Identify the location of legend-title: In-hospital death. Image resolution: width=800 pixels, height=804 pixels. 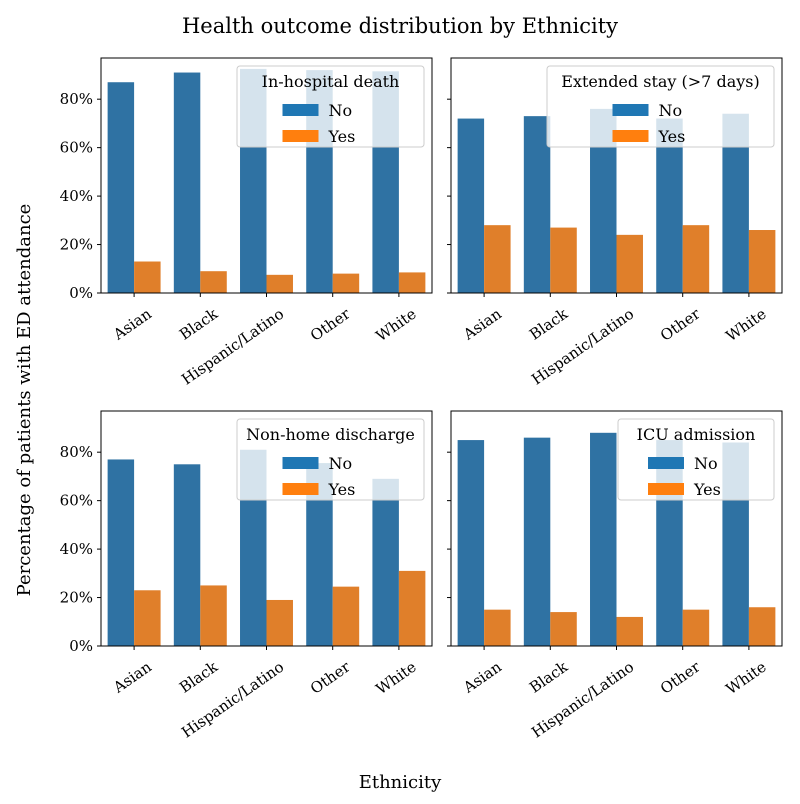
(331, 81).